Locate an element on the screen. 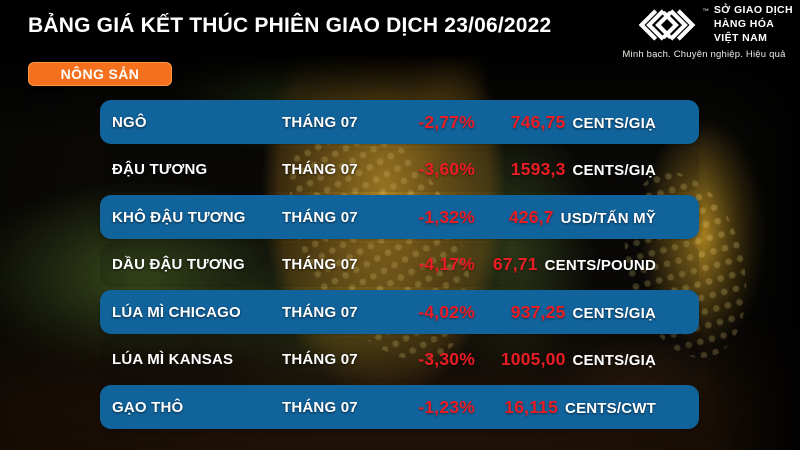  commodity-name: KHÔ ĐẬU TƯƠNG is located at coordinates (179, 217).